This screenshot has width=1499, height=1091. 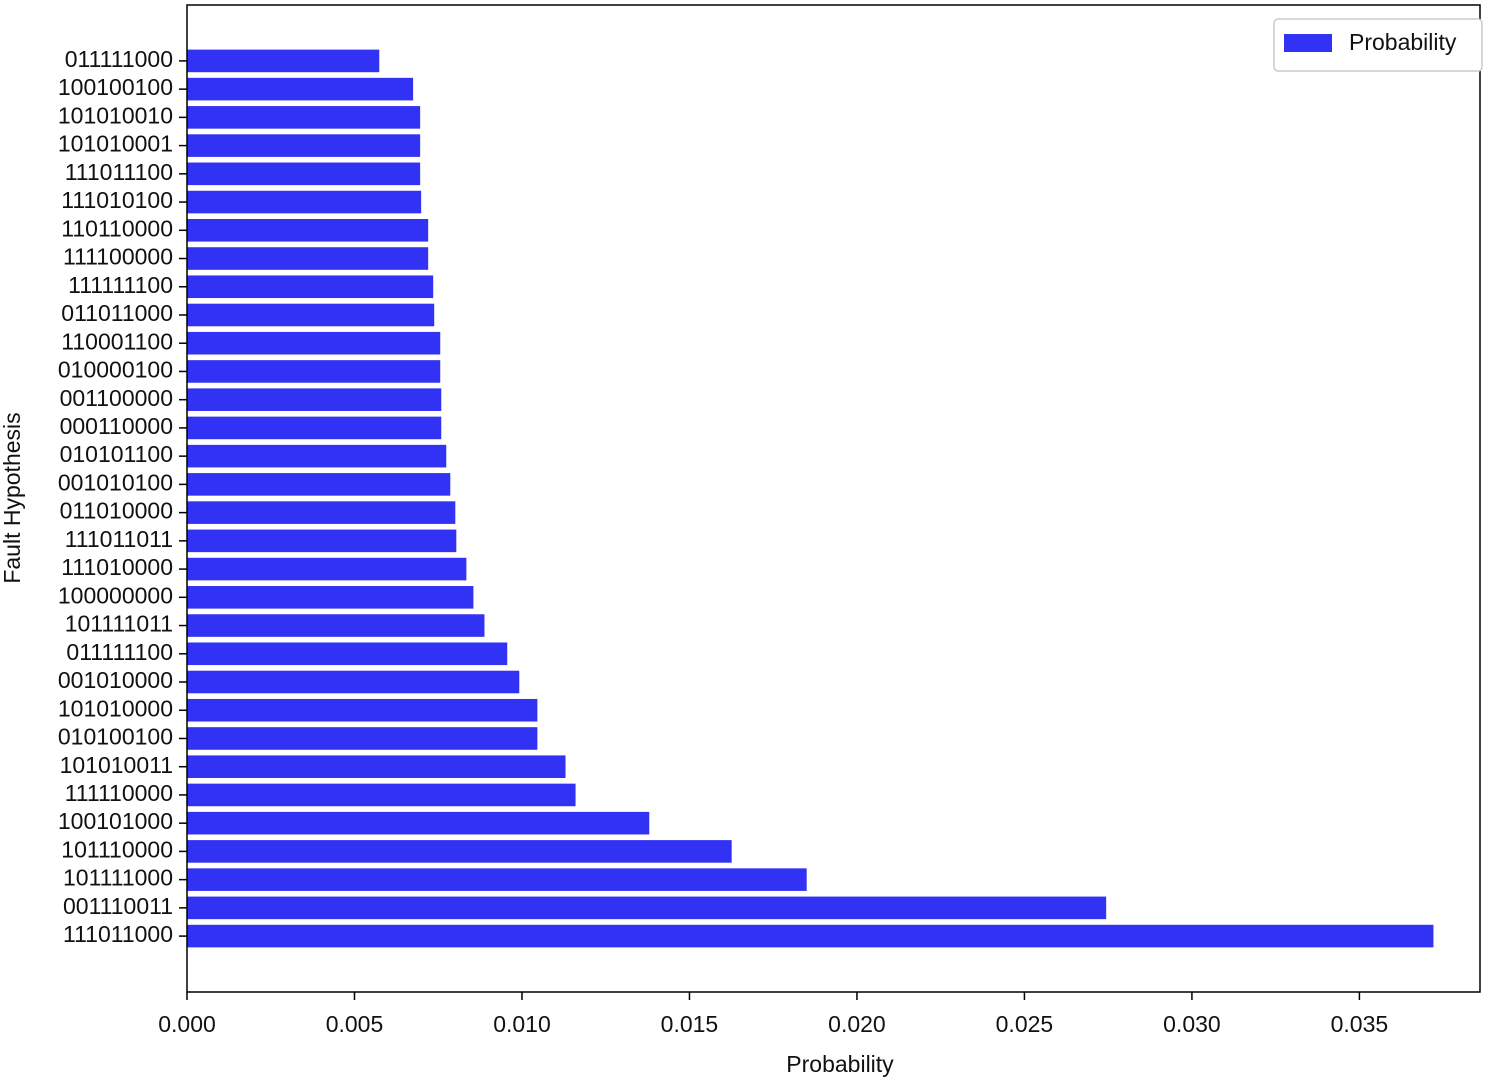 What do you see at coordinates (116, 426) in the screenshot?
I see `y-tick-label: 000110000` at bounding box center [116, 426].